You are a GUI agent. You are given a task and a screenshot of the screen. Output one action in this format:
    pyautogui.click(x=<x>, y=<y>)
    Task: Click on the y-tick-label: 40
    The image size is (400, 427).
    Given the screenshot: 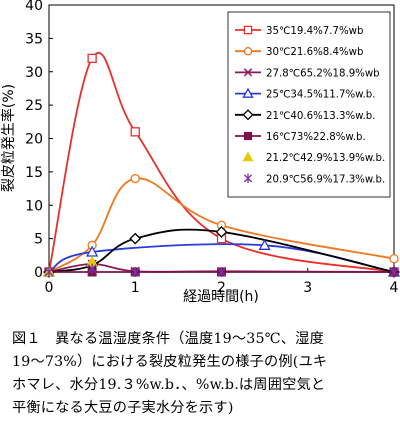 What is the action you would take?
    pyautogui.click(x=34, y=7)
    